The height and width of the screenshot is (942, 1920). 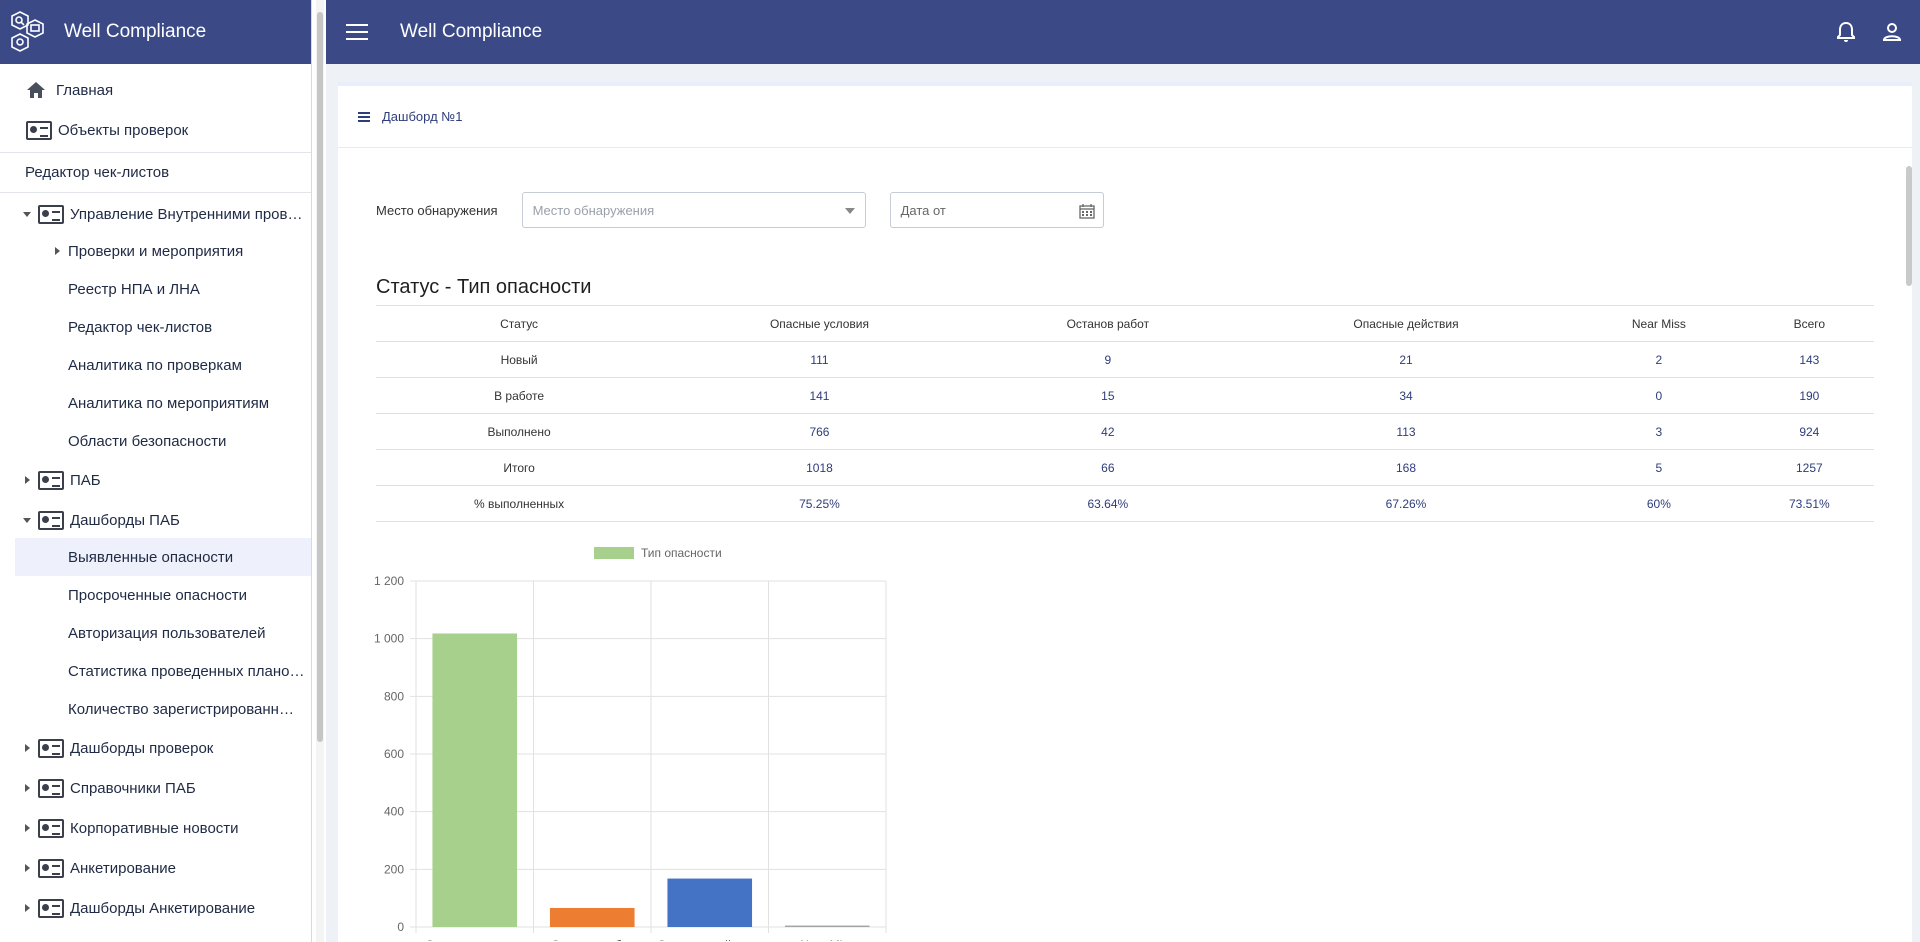 What do you see at coordinates (155, 251) in the screenshot?
I see `sidebar-item-inspections-activities: Проверки и мероприятия` at bounding box center [155, 251].